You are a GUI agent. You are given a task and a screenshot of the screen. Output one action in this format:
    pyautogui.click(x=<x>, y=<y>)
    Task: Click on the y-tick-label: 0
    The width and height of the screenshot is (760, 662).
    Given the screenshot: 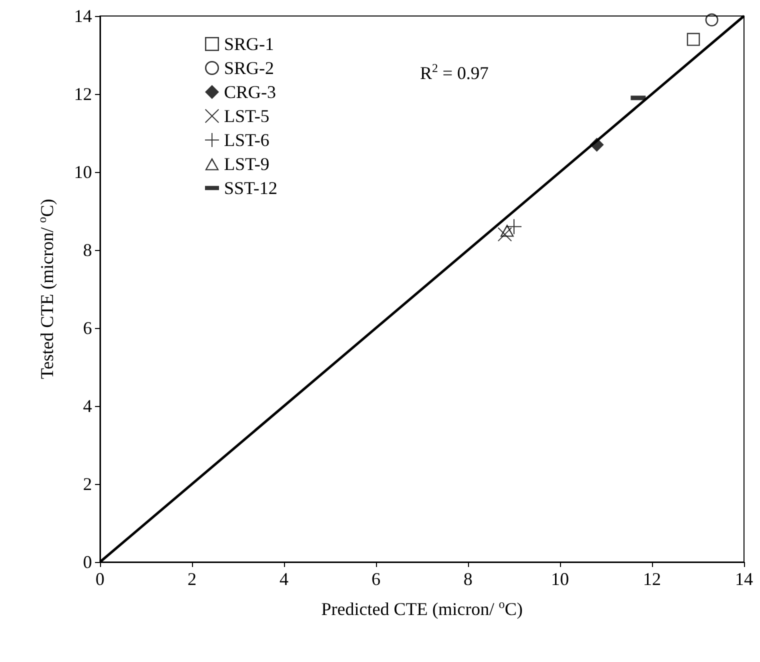 What is the action you would take?
    pyautogui.click(x=87, y=562)
    